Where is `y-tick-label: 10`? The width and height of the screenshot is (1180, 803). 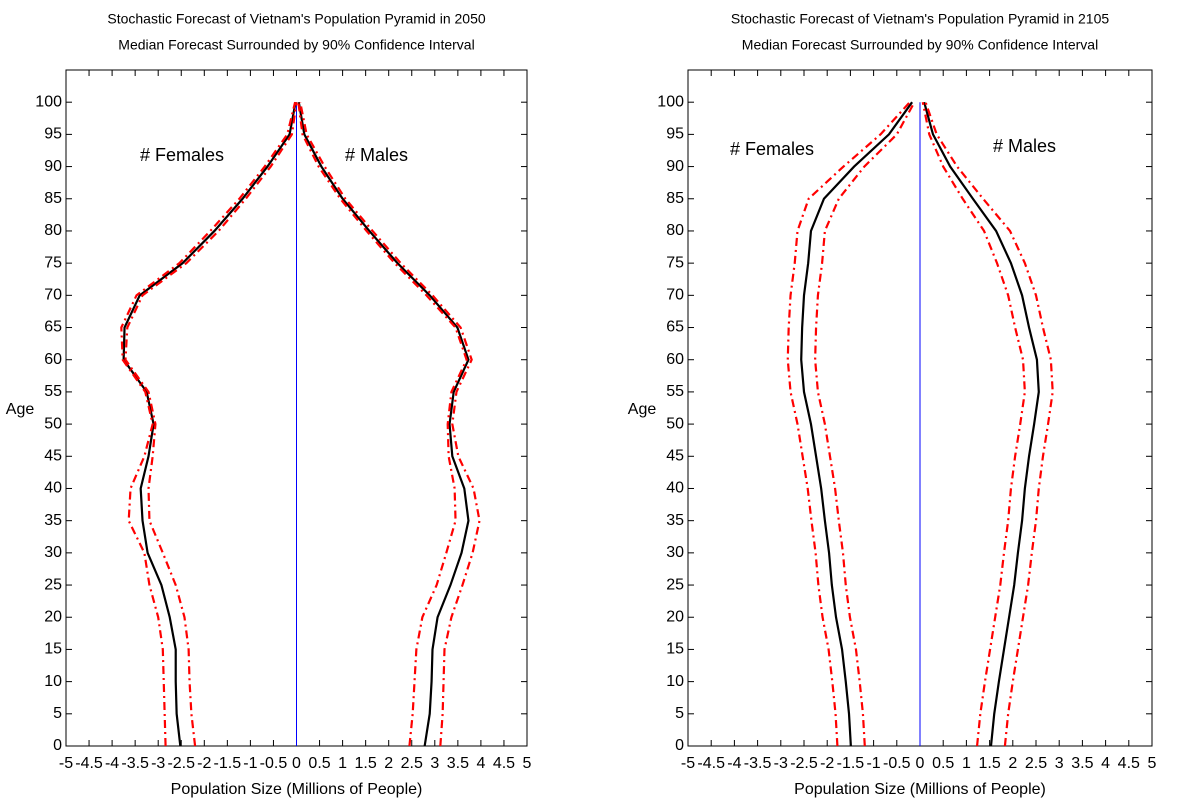
y-tick-label: 10 is located at coordinates (53, 681).